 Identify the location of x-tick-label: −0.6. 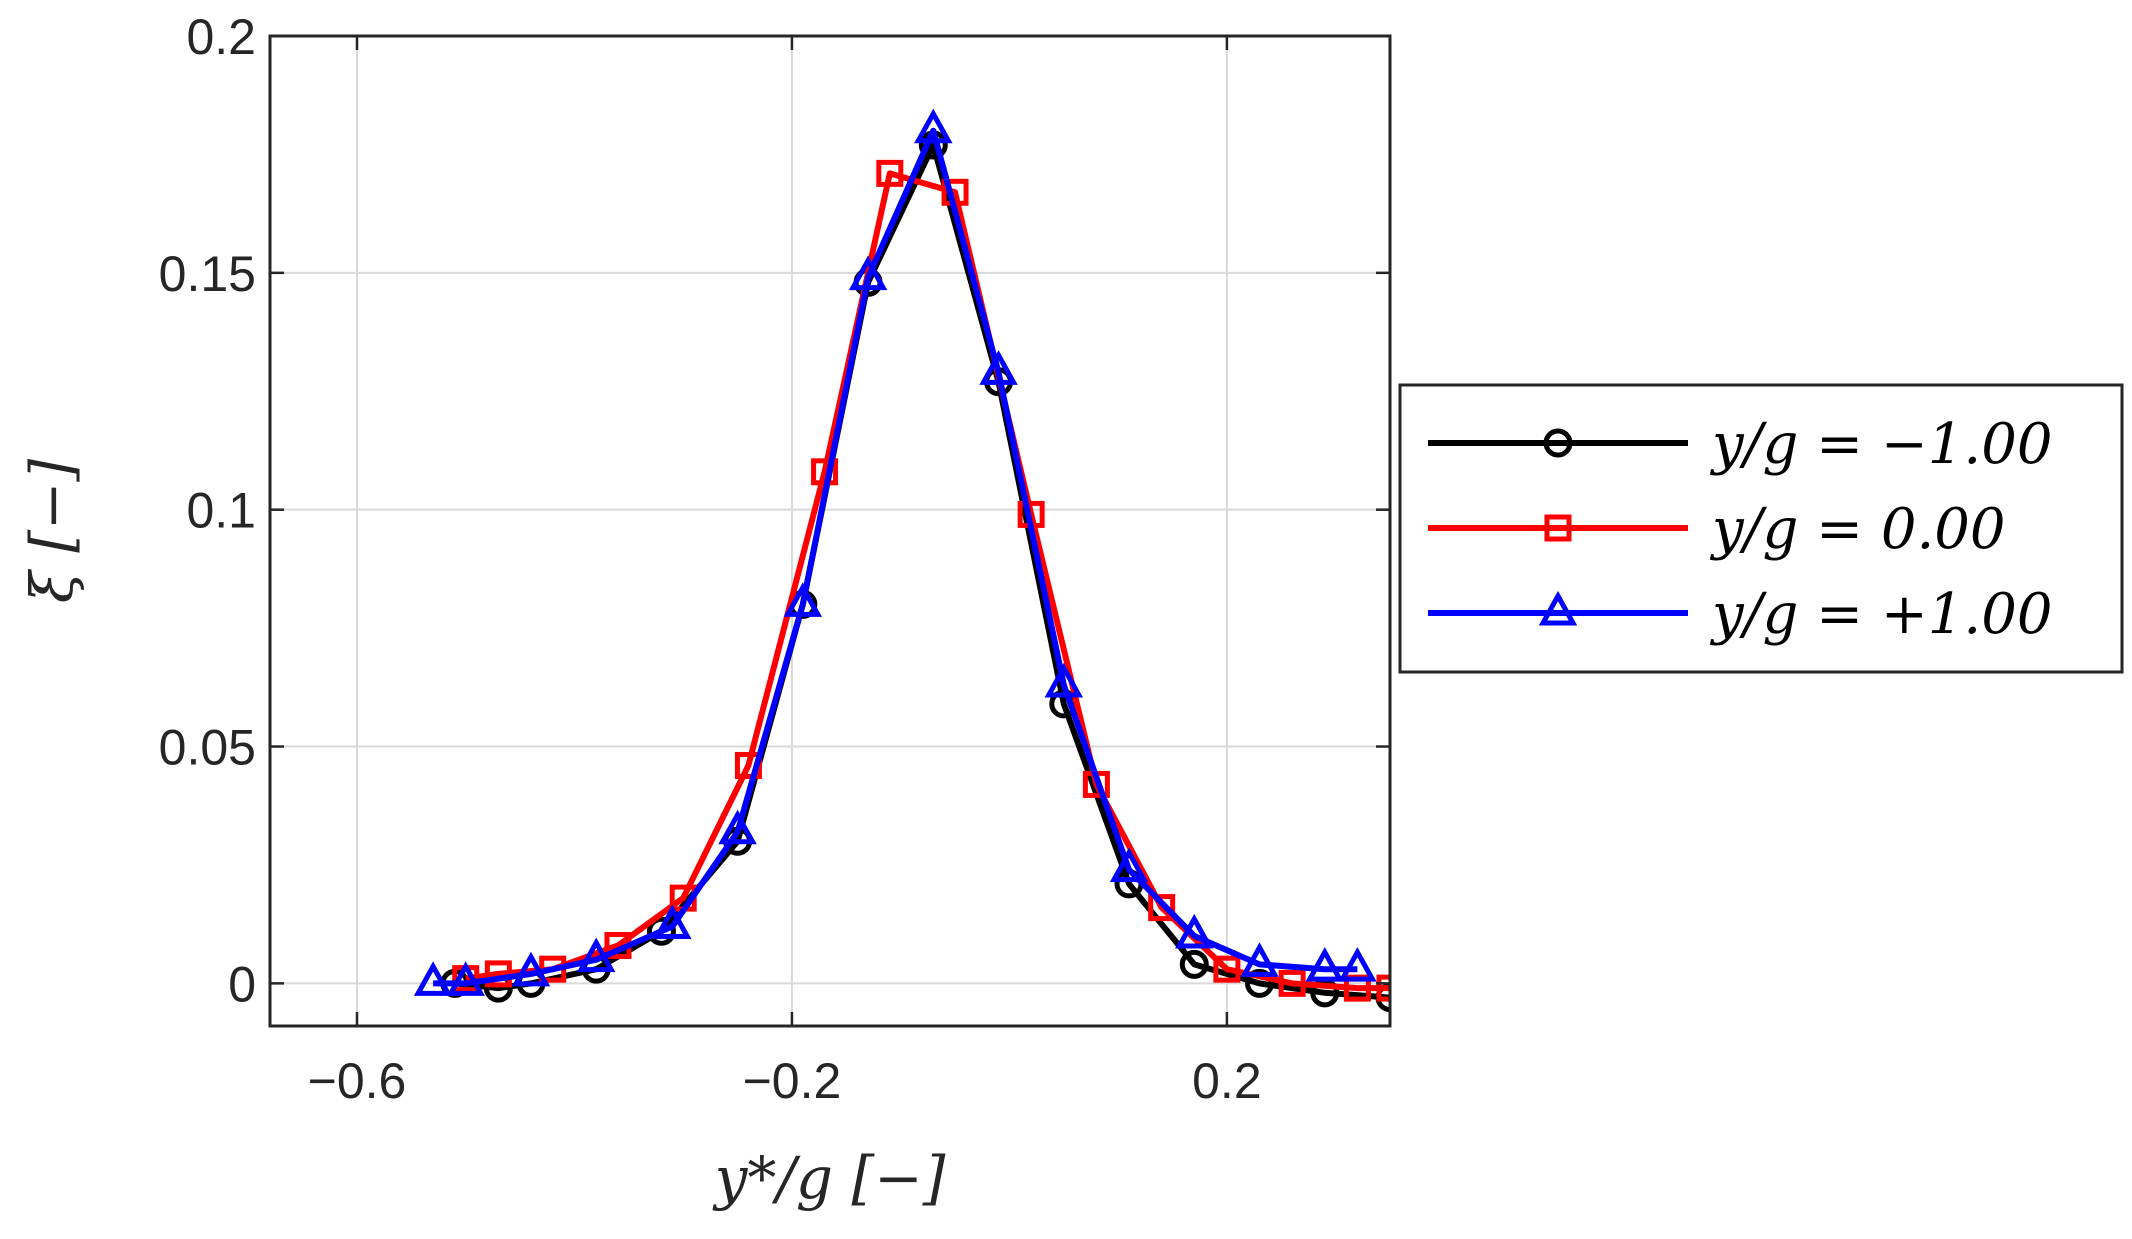
(357, 1081).